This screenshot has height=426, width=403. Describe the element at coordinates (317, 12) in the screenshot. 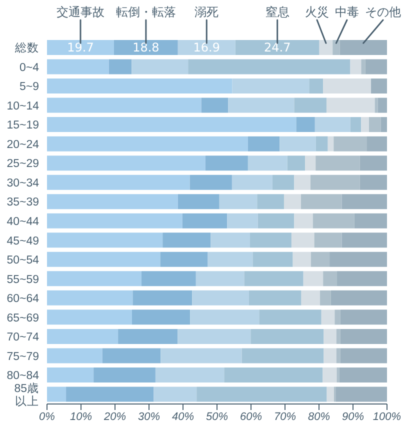

I see `series-label: 火災` at that location.